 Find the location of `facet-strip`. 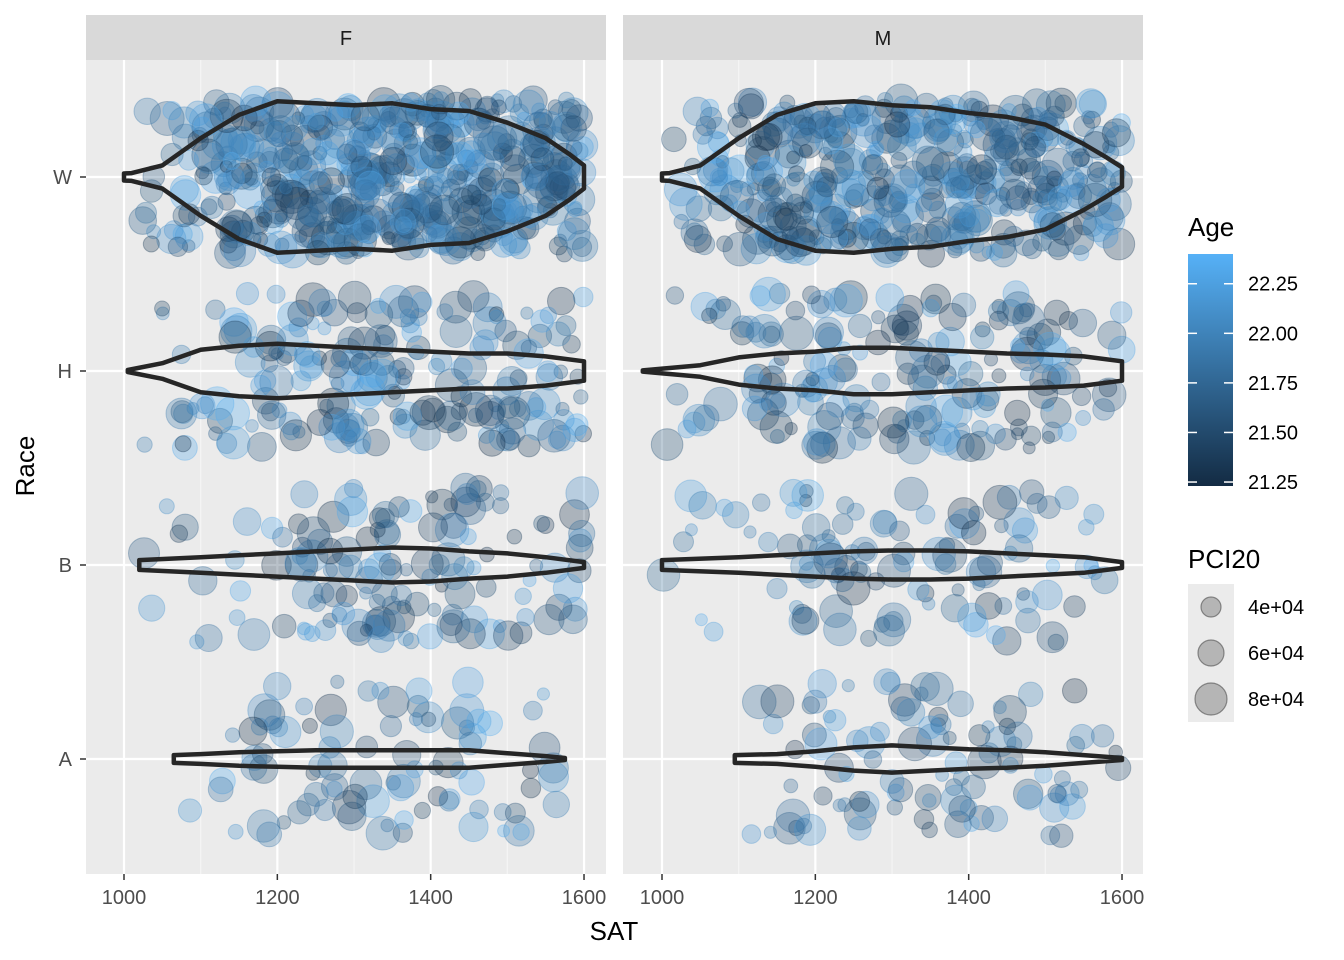

facet-strip is located at coordinates (883, 37).